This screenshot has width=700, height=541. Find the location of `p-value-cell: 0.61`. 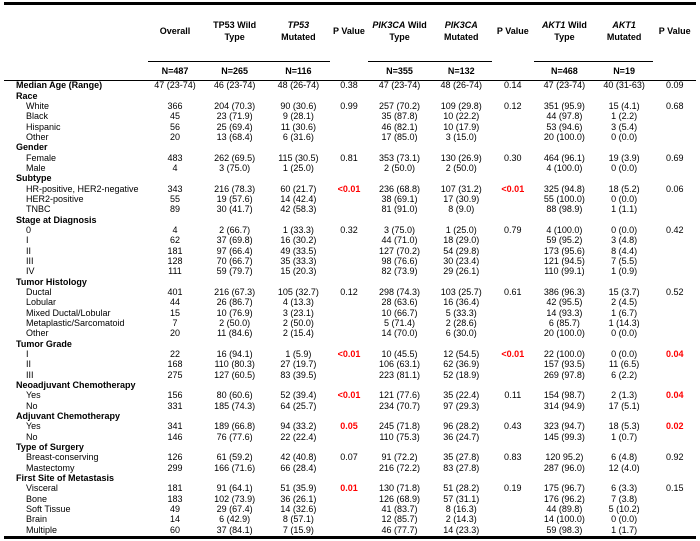

p-value-cell: 0.61 is located at coordinates (513, 292).